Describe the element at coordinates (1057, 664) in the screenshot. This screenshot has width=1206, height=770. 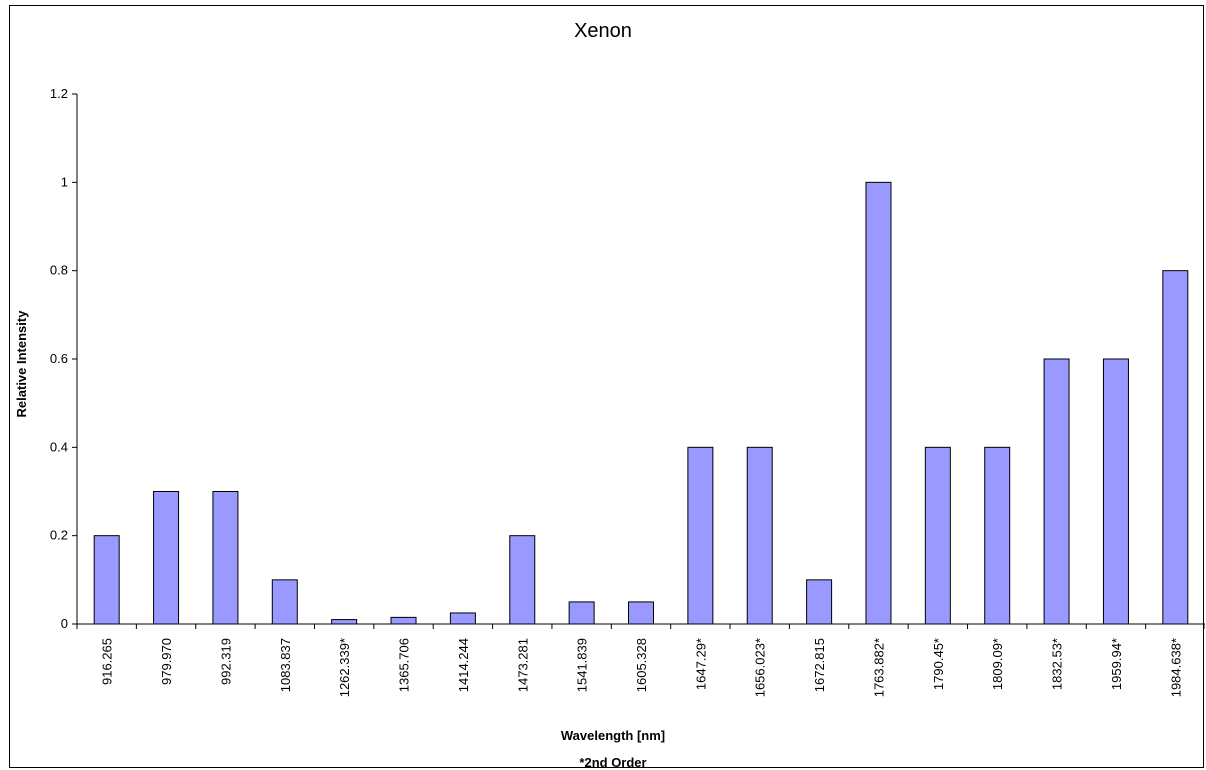
I see `x-tick-label: 1832.53*` at that location.